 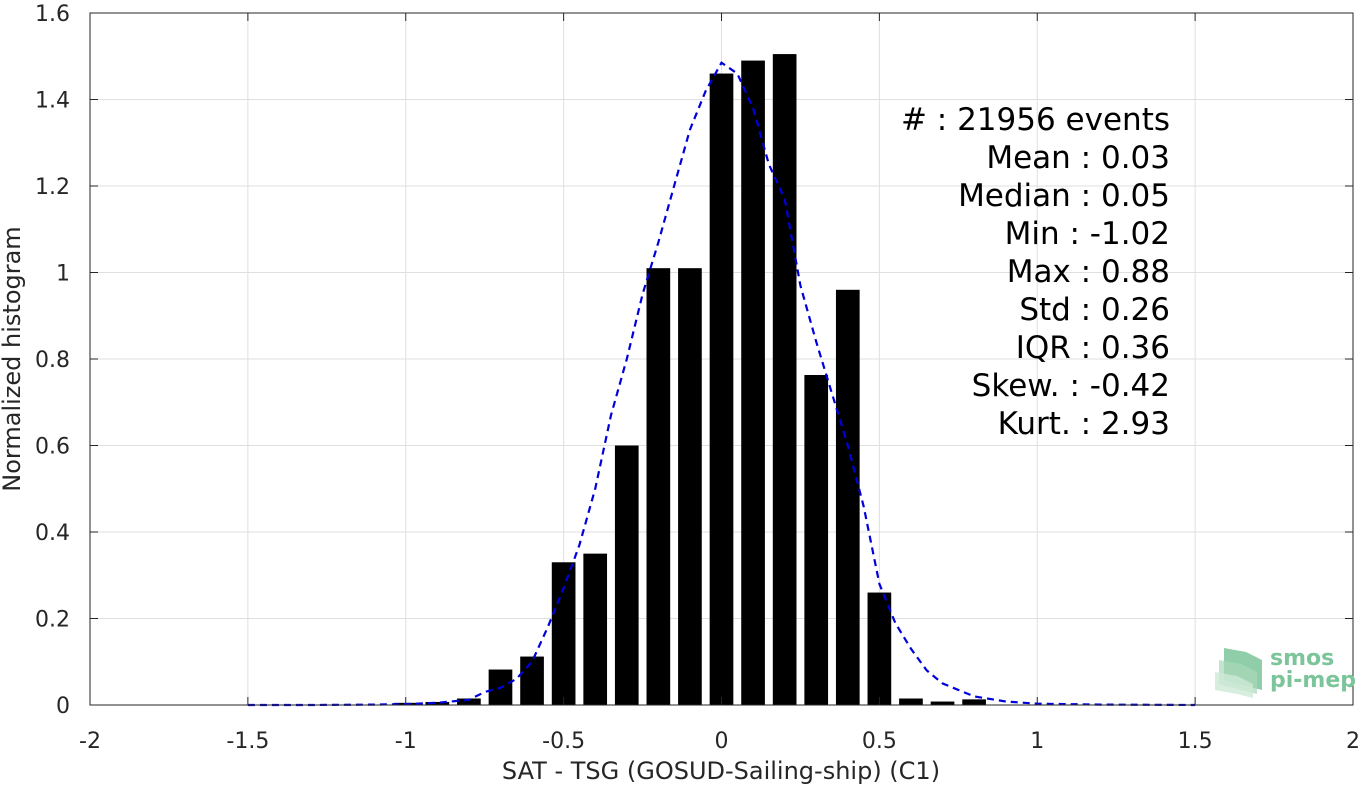 What do you see at coordinates (52, 187) in the screenshot?
I see `y-tick-label: 1.2` at bounding box center [52, 187].